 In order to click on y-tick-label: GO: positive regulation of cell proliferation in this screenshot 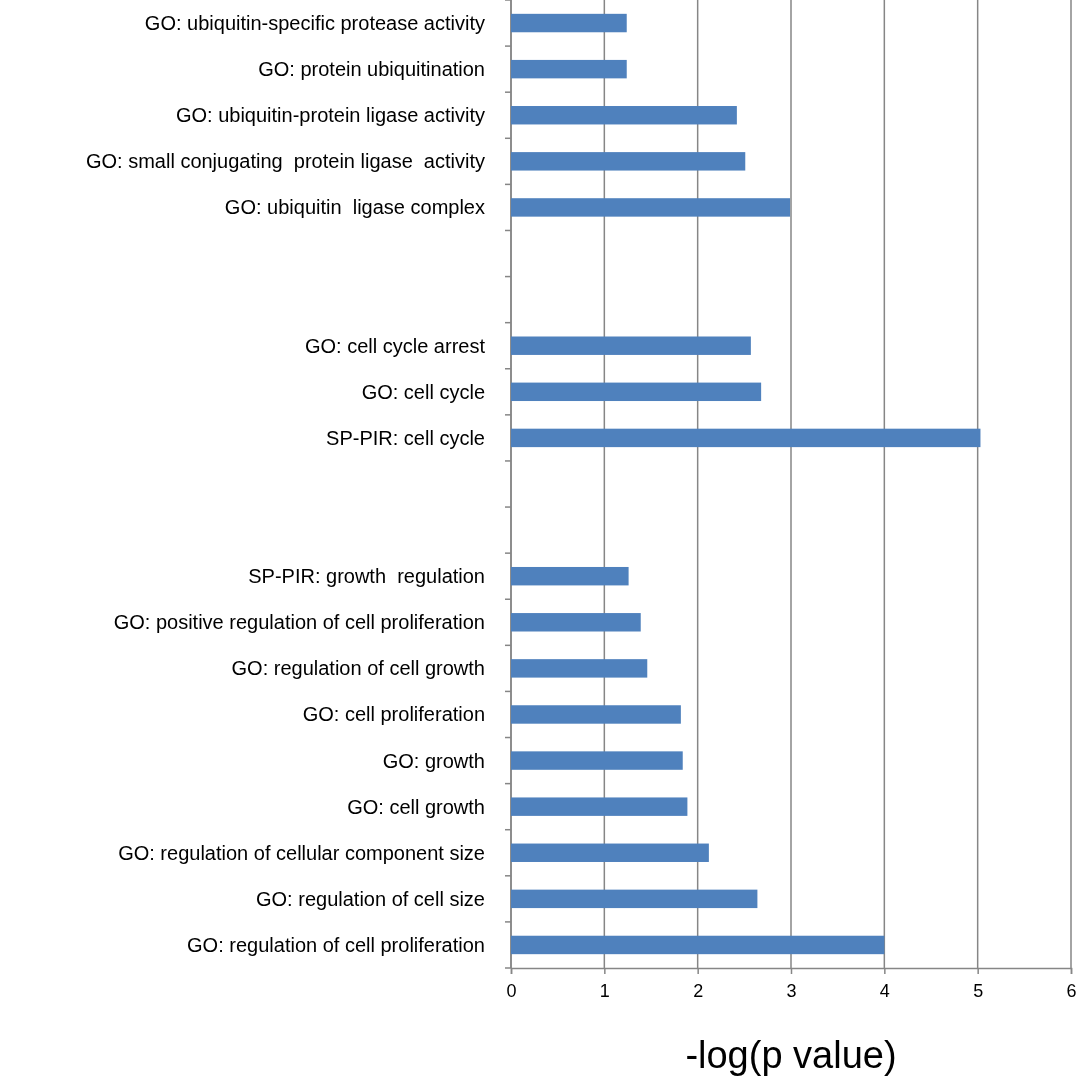, I will do `click(299, 622)`.